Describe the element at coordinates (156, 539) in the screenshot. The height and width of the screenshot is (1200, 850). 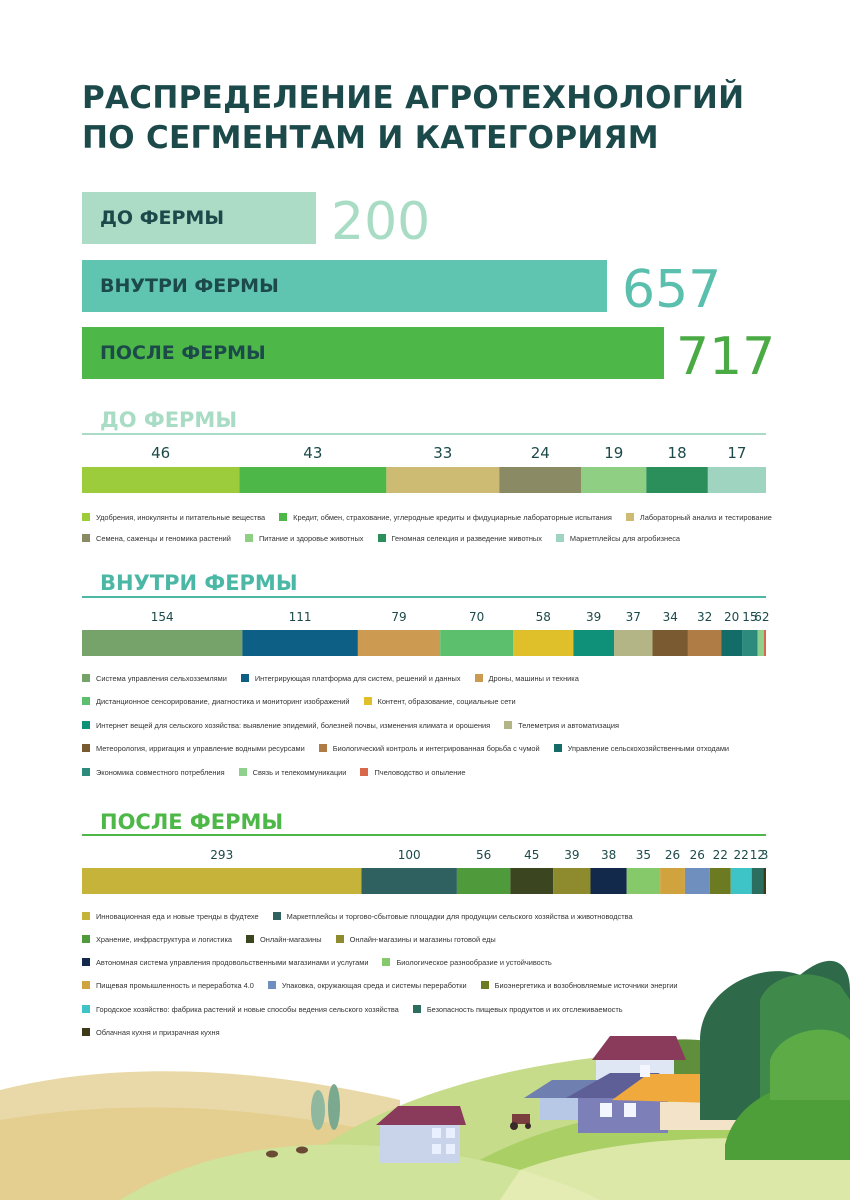
I see `legend-item: Семена, саженцы и геномика растений` at that location.